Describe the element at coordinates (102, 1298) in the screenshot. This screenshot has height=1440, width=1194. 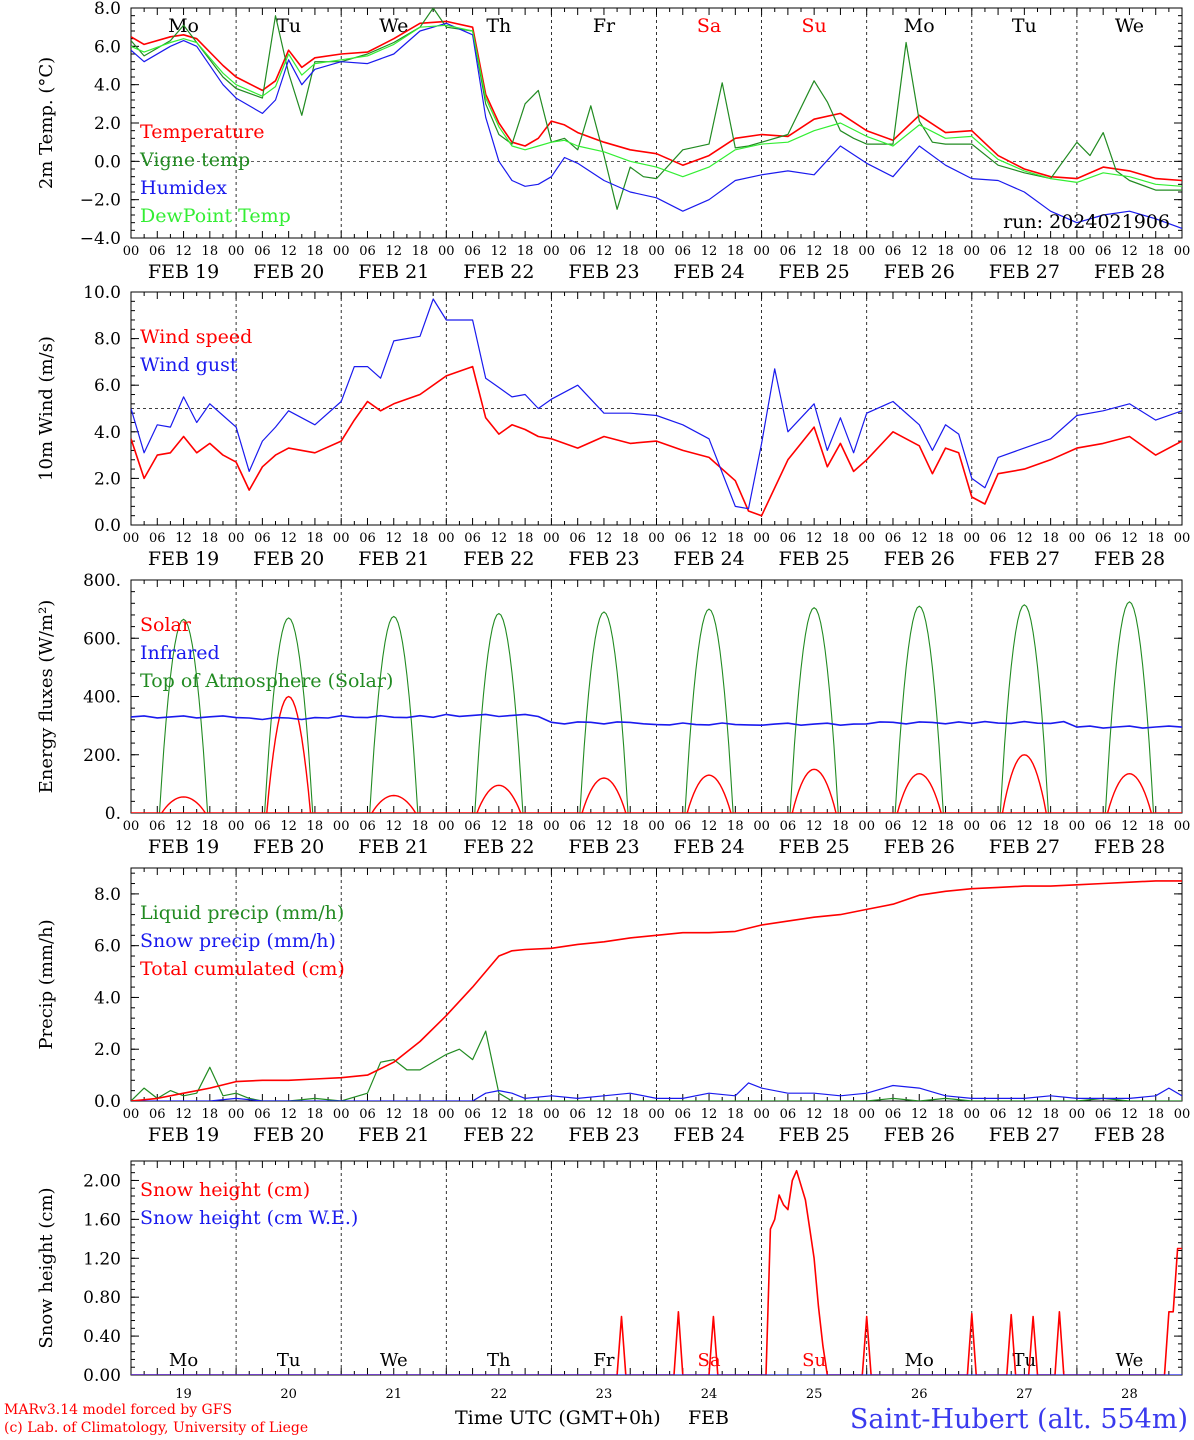
I see `y-tick-label: 0.80` at that location.